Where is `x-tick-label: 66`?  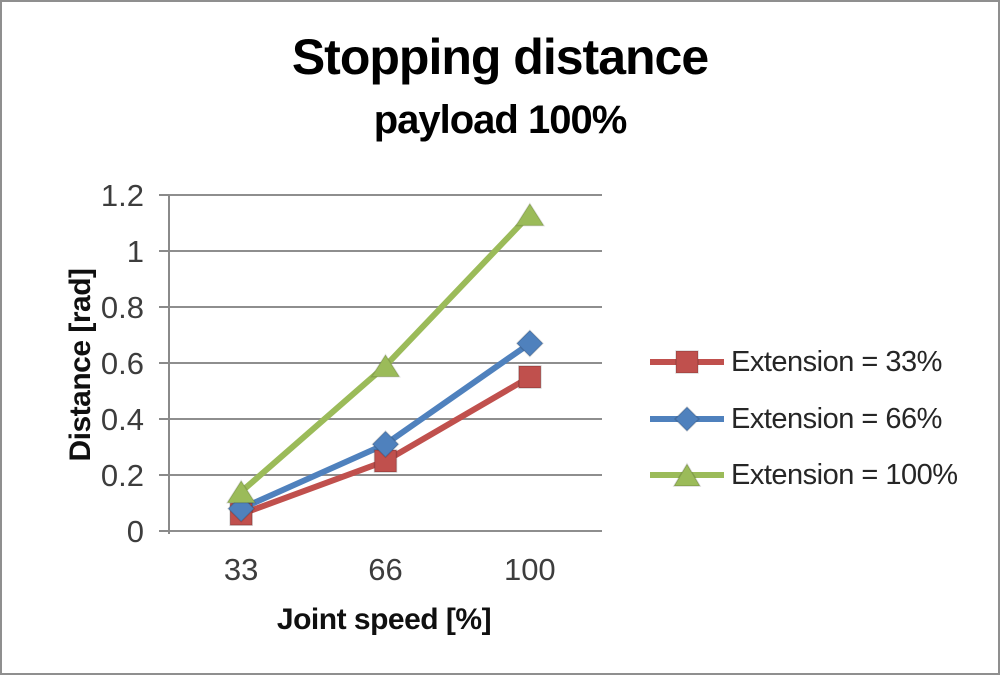 x-tick-label: 66 is located at coordinates (385, 569).